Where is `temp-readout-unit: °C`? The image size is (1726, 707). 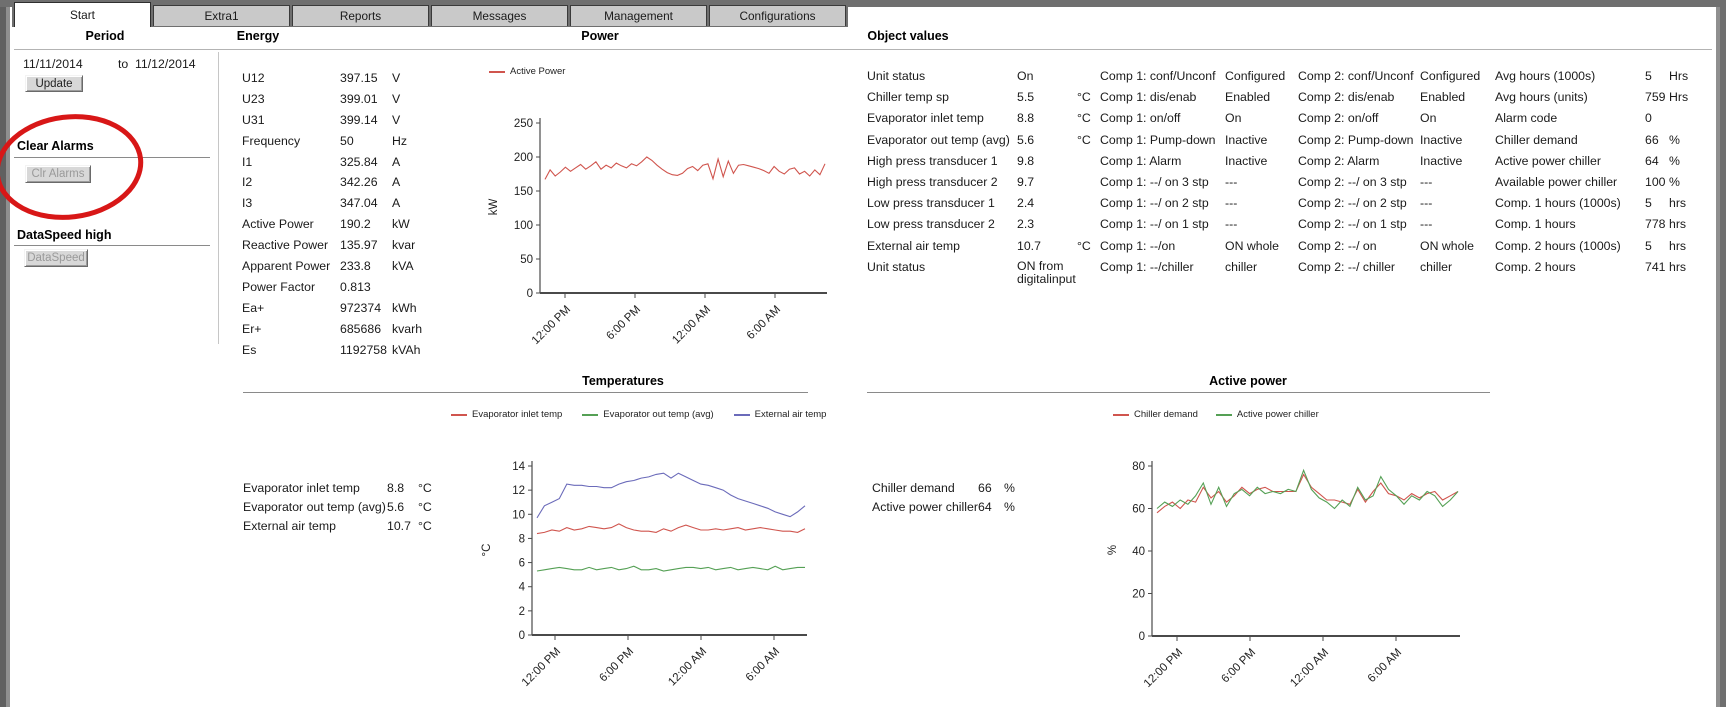 temp-readout-unit: °C is located at coordinates (425, 507).